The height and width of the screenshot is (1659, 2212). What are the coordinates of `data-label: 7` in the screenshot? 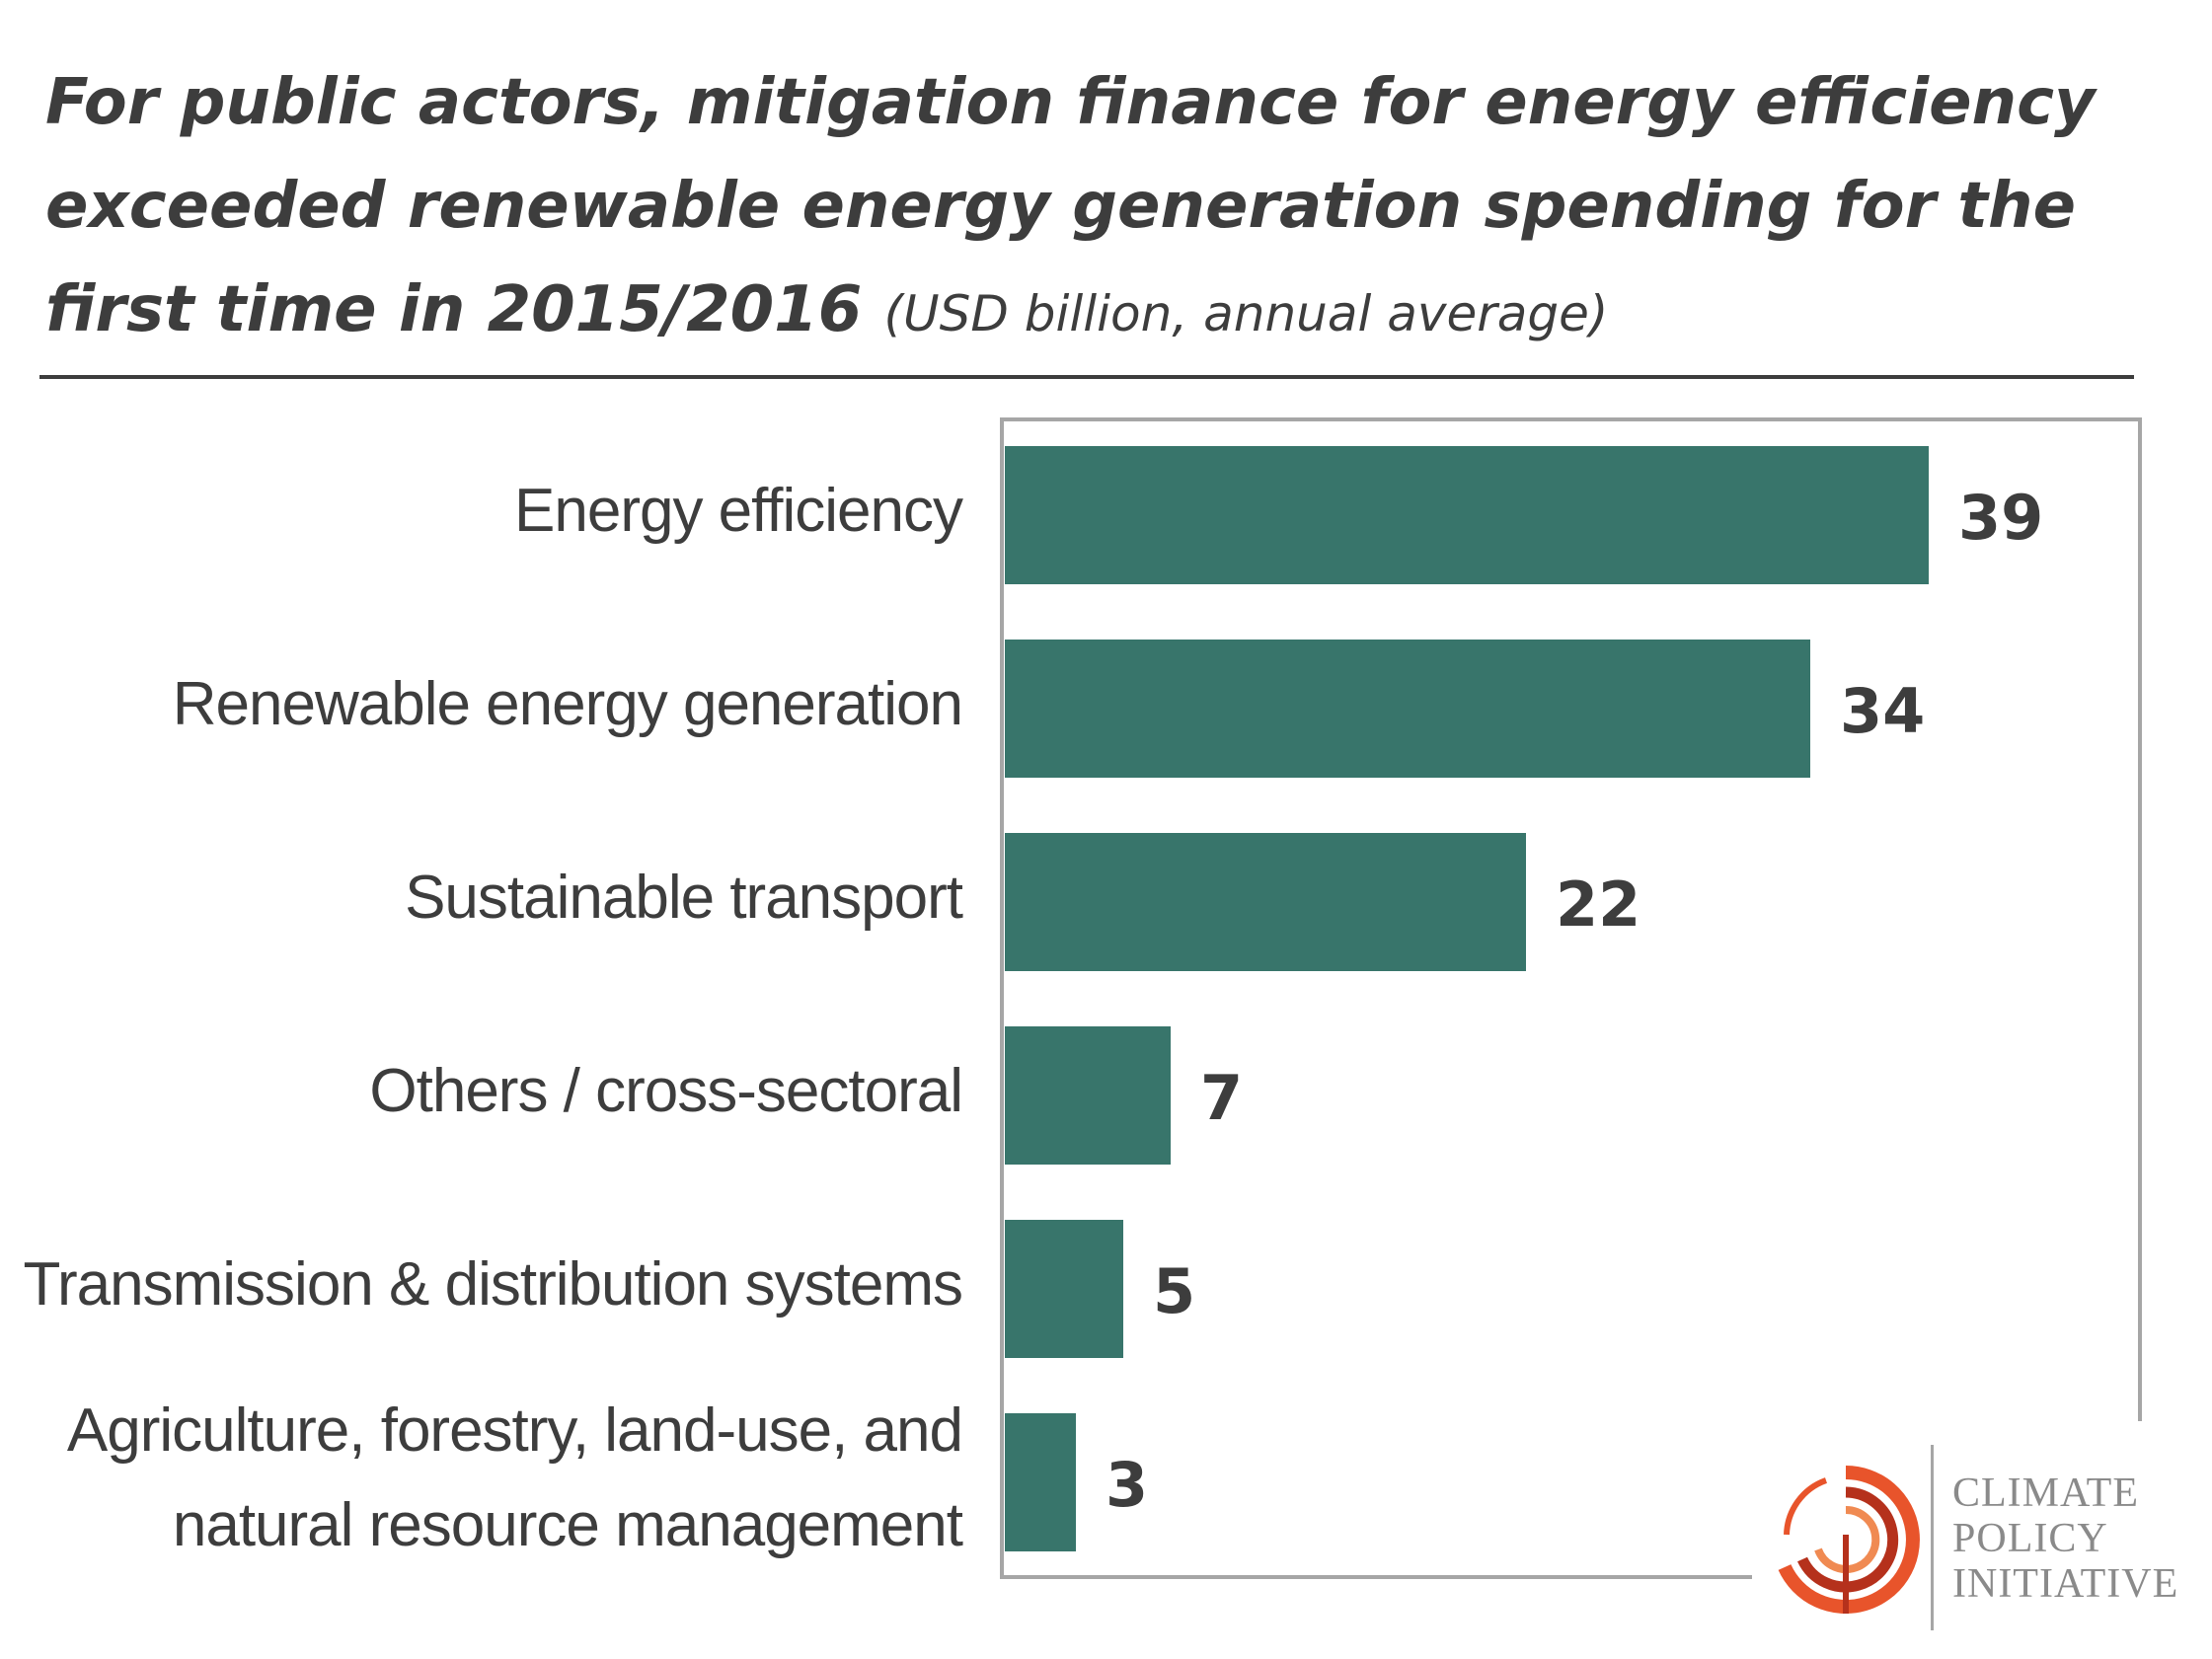 It's located at (1221, 1098).